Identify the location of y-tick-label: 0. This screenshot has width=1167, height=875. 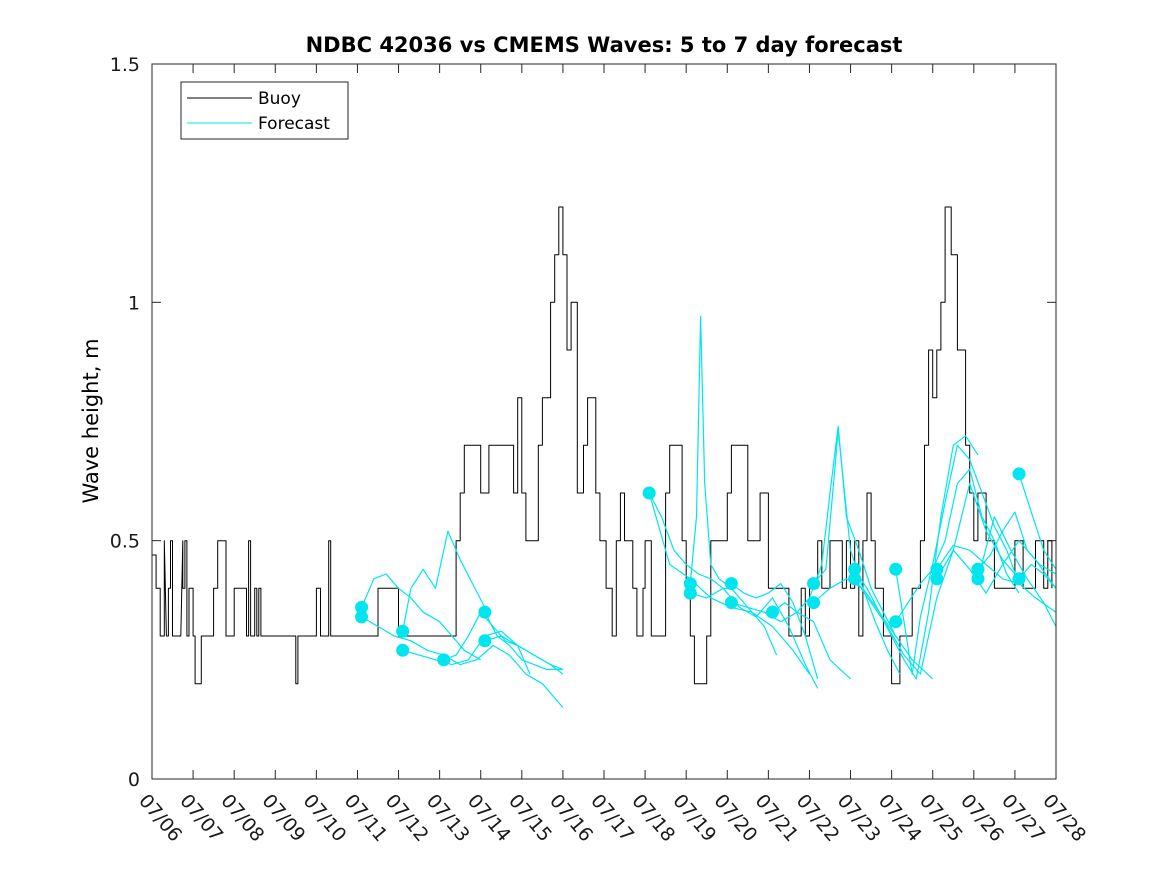
(134, 780).